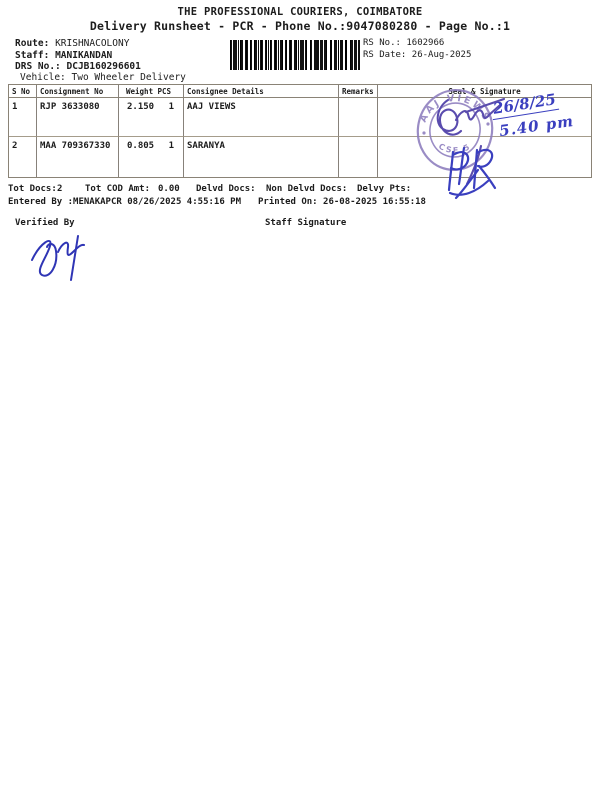  What do you see at coordinates (92, 43) in the screenshot?
I see `route-value: KRISHNACOLONY` at bounding box center [92, 43].